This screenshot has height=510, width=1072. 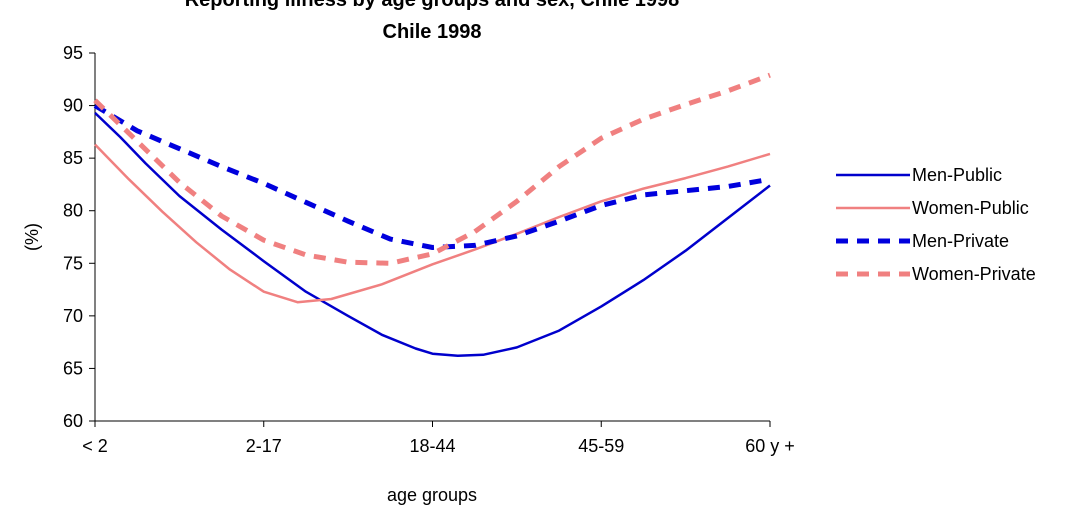 What do you see at coordinates (73, 158) in the screenshot?
I see `y-tick-label: 85` at bounding box center [73, 158].